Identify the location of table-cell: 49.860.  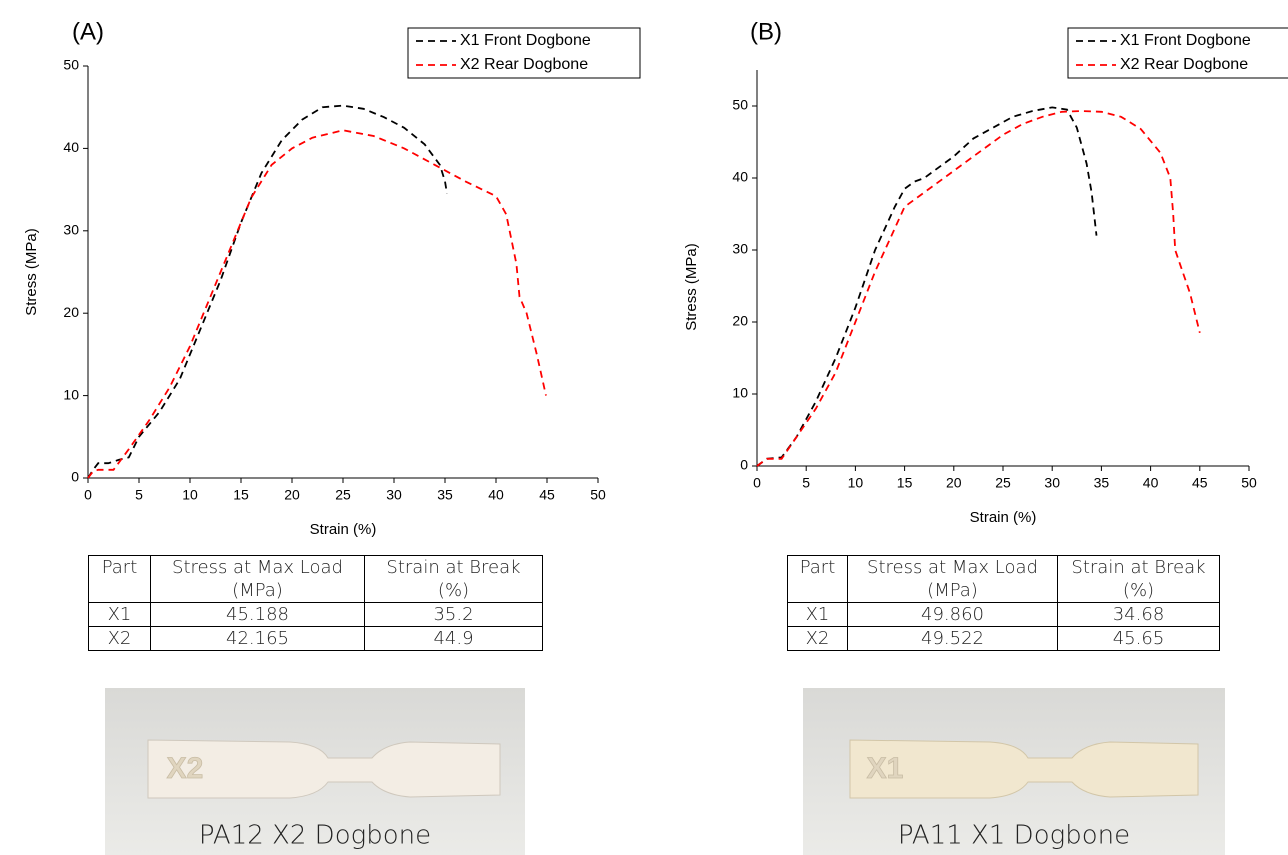
(952, 614).